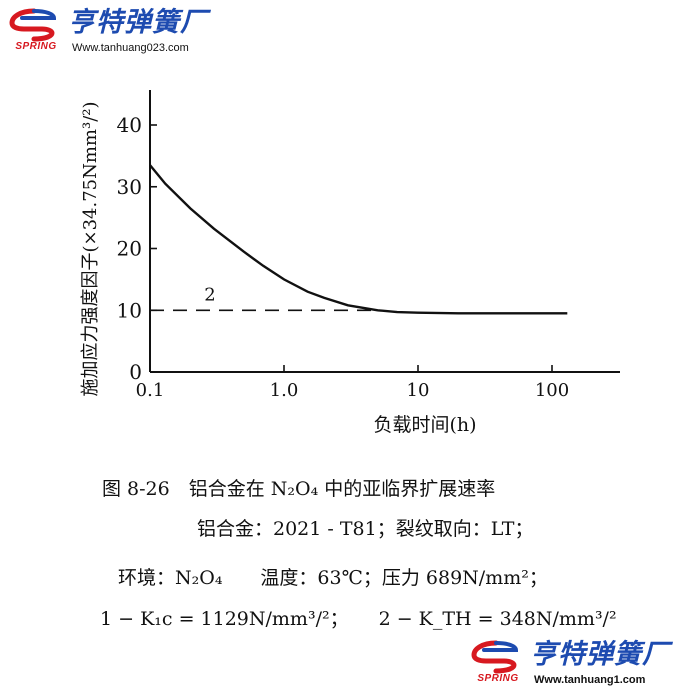  Describe the element at coordinates (150, 390) in the screenshot. I see `x-tick-label: 0.1` at that location.